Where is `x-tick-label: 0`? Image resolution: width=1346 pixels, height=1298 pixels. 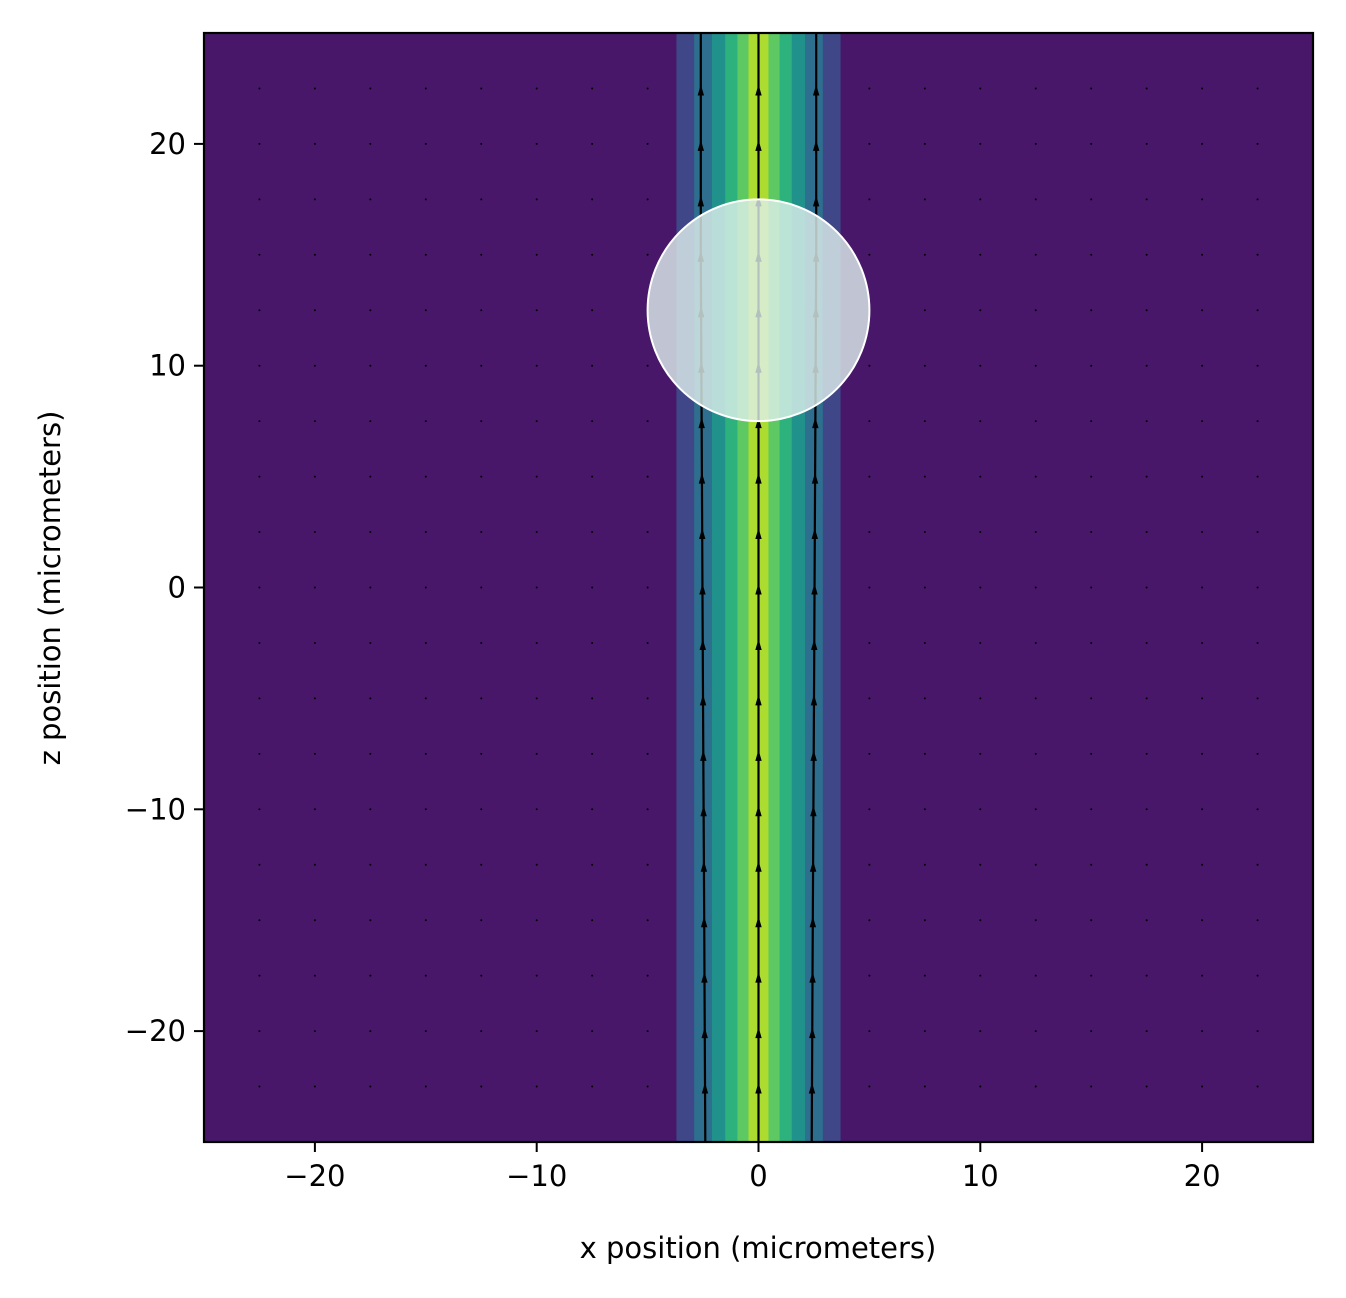 x-tick-label: 0 is located at coordinates (758, 1176).